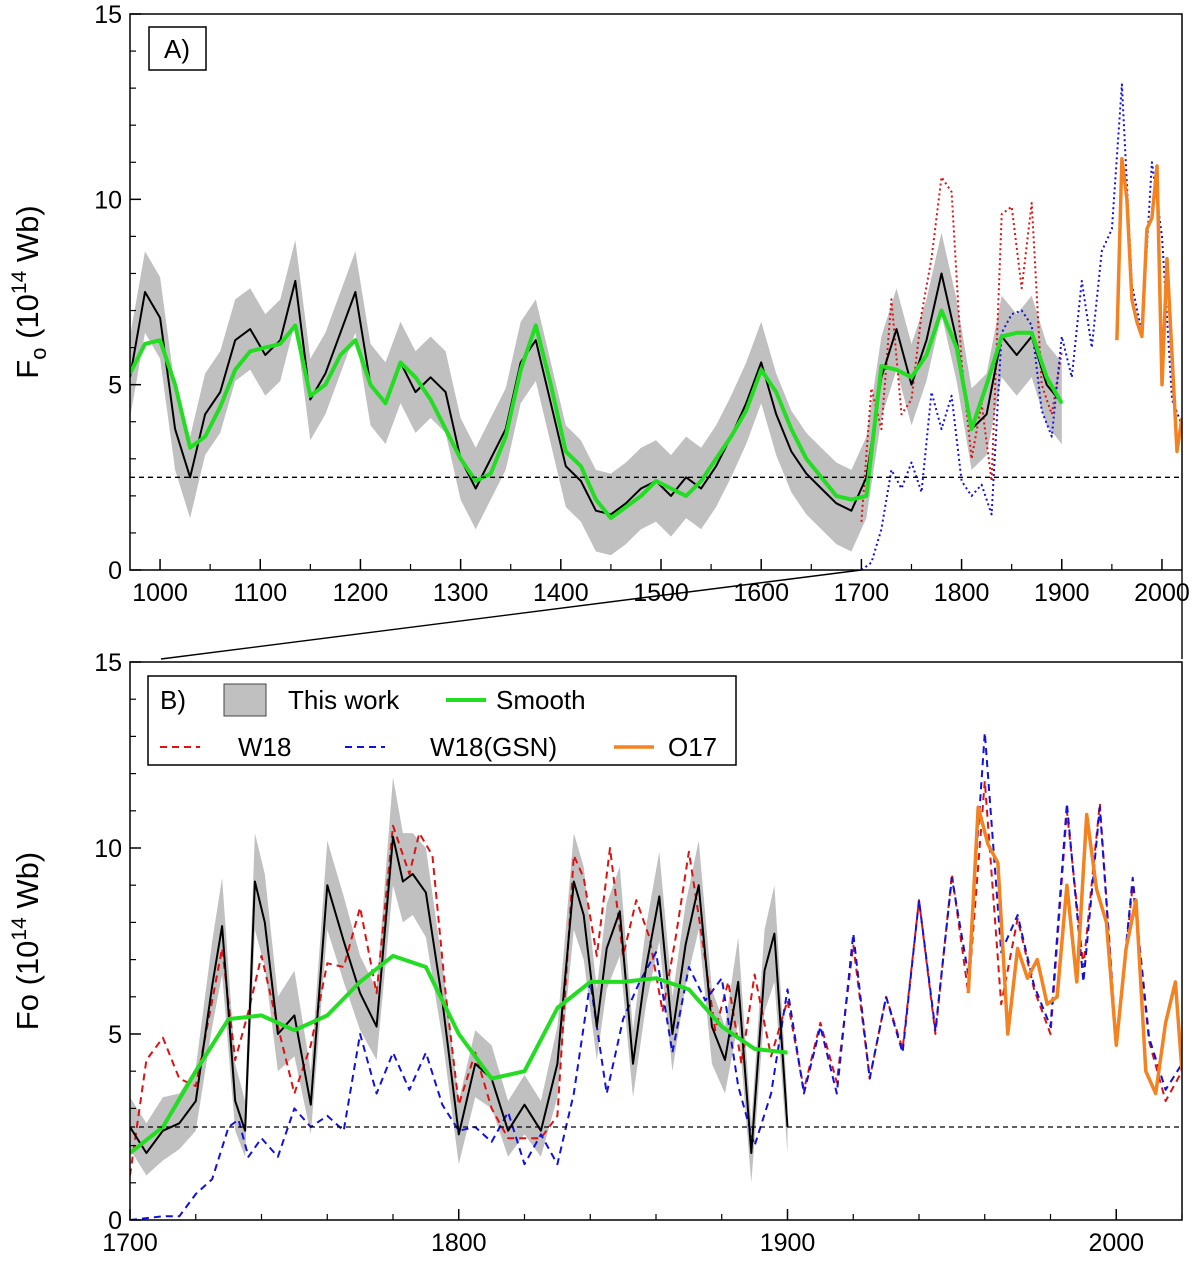 Image resolution: width=1200 pixels, height=1268 pixels. I want to click on panel-b-y-tick-label: 0, so click(115, 1221).